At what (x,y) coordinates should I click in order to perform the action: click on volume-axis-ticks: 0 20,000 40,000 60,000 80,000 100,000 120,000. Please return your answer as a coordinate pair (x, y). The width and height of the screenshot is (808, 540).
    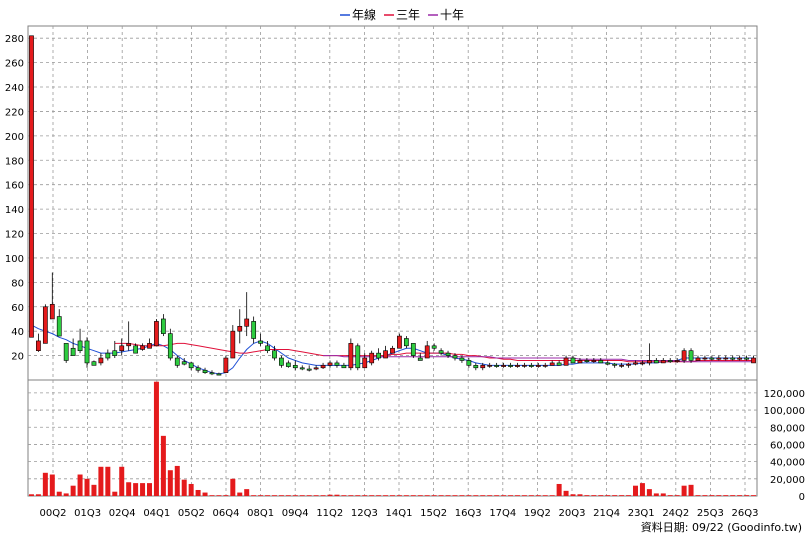
    Looking at the image, I should click on (784, 446).